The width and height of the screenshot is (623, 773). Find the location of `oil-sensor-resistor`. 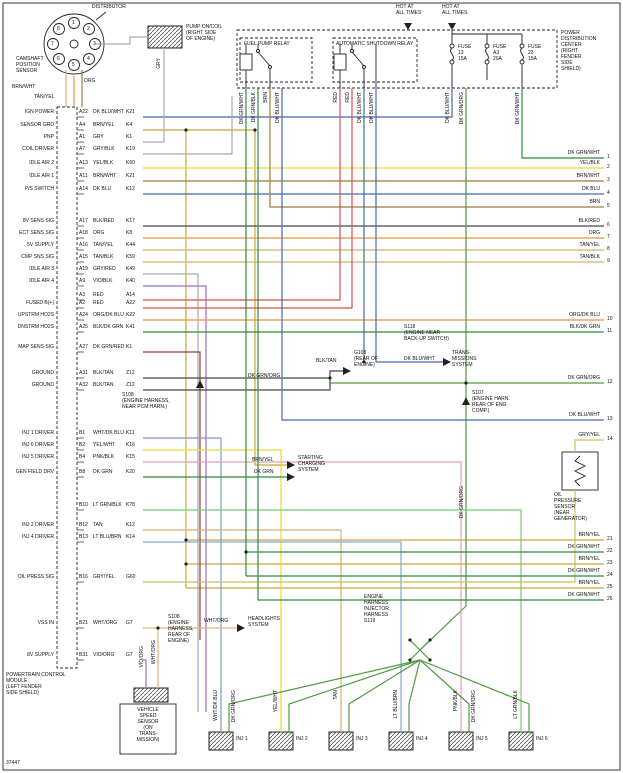

oil-sensor-resistor is located at coordinates (580, 471).